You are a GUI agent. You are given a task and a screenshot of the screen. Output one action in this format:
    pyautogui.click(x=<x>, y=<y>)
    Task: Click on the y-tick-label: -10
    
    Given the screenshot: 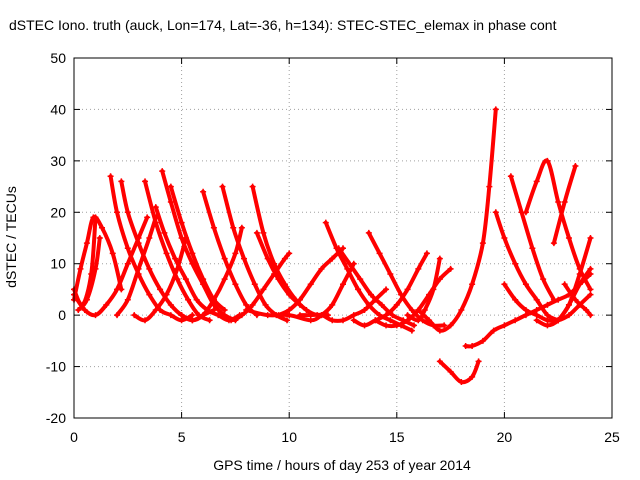 What is the action you would take?
    pyautogui.click(x=56, y=367)
    